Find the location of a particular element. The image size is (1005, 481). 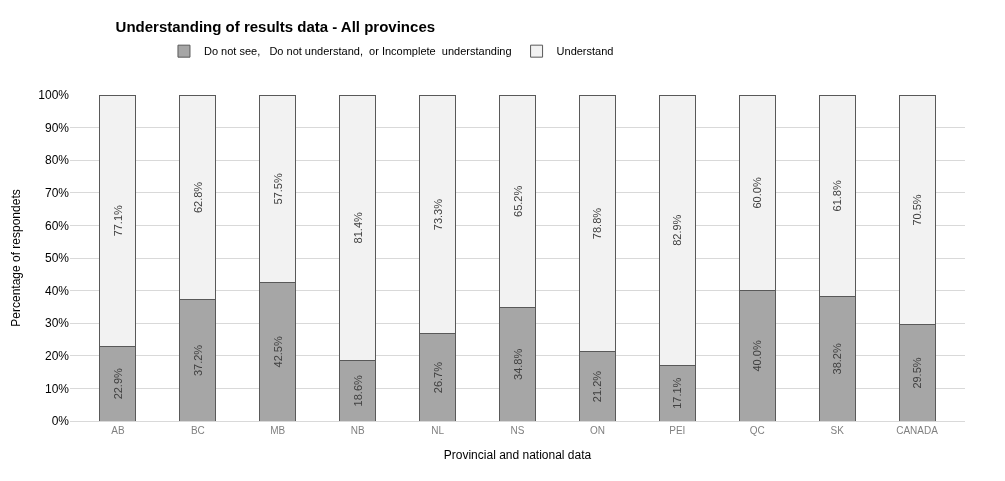

x-tick-label: SK is located at coordinates (837, 430).